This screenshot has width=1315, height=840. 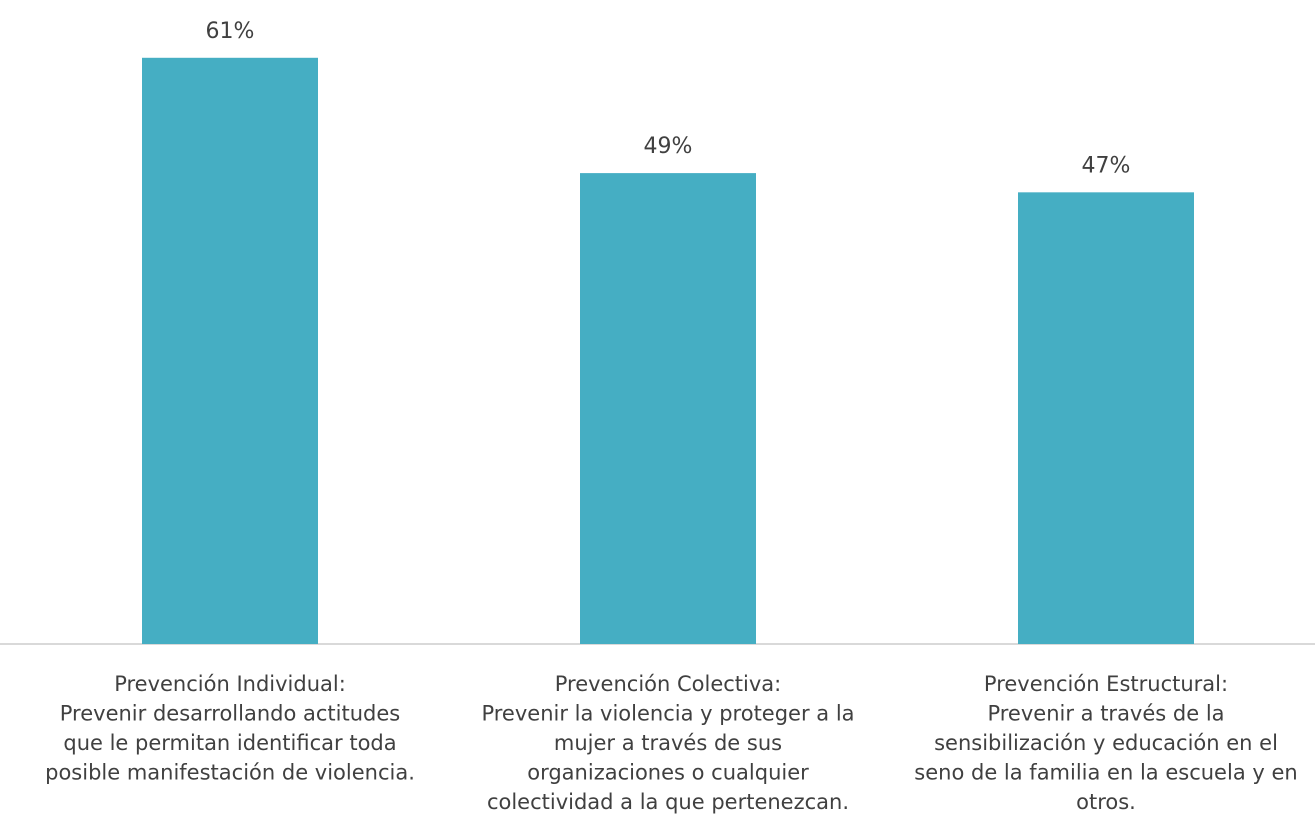 I want to click on category-tick-label-line: sensibilización y educación en el, so click(x=1106, y=743).